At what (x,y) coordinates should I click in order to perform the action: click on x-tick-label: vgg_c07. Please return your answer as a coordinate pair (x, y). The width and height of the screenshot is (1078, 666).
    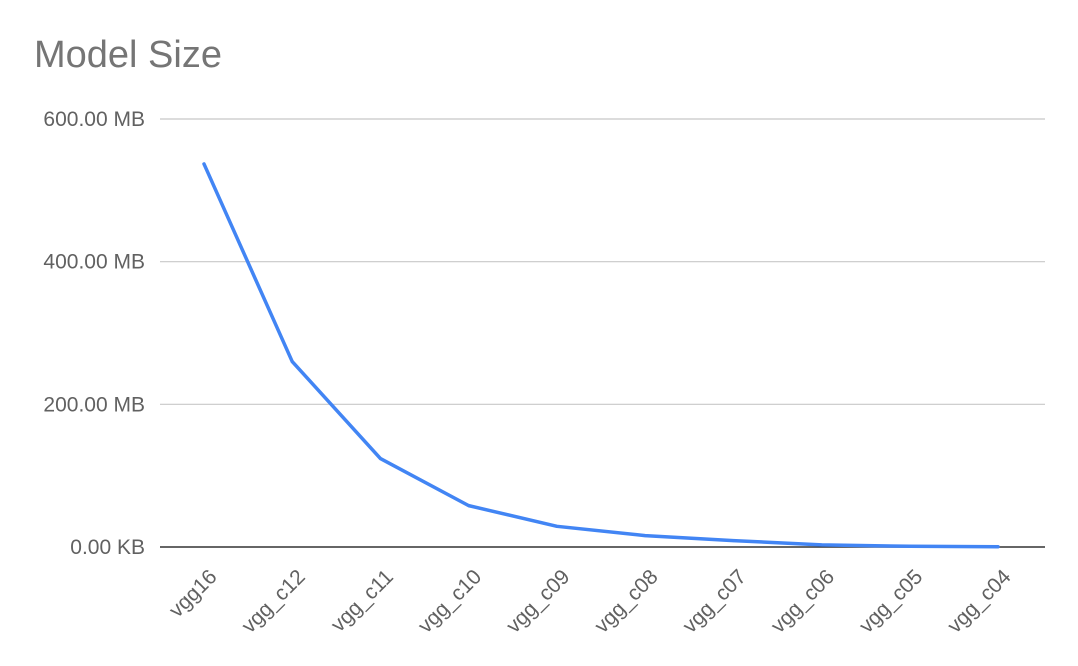
    Looking at the image, I should click on (714, 601).